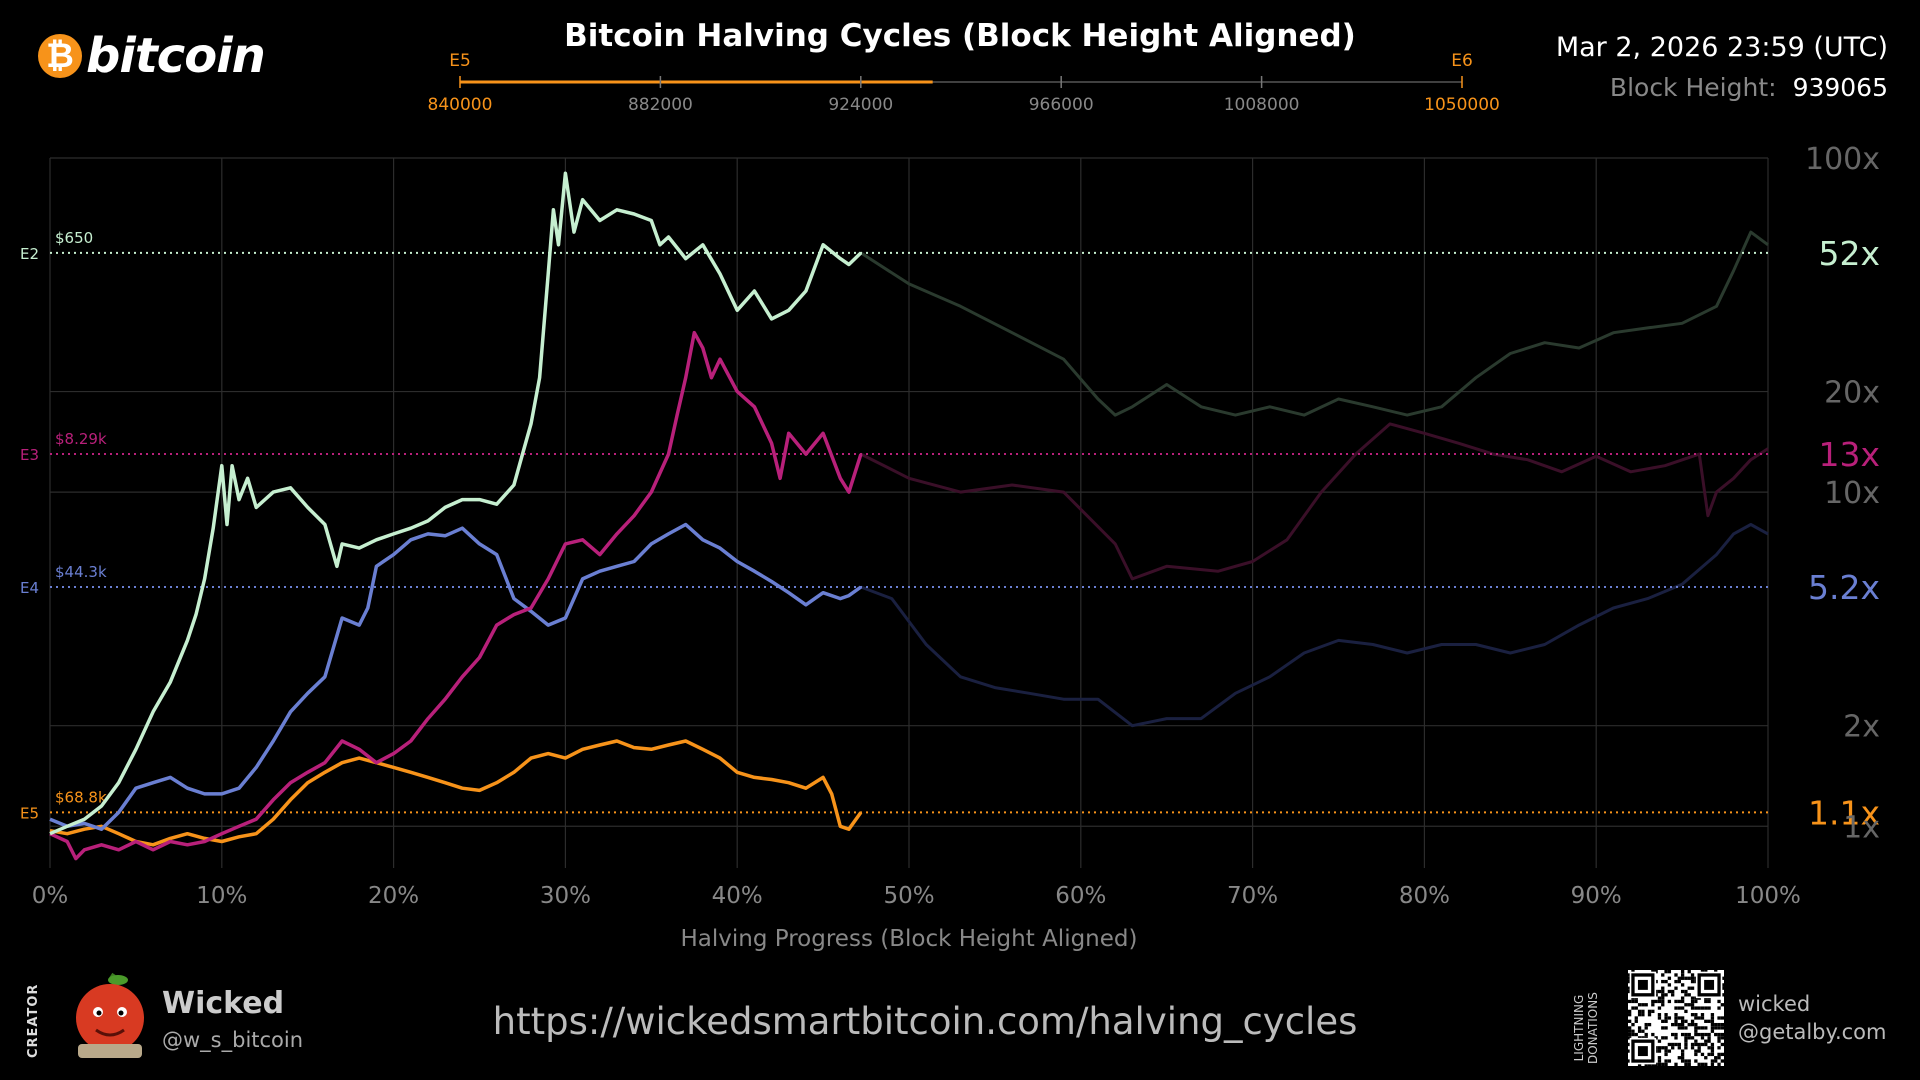 The width and height of the screenshot is (1920, 1080). Describe the element at coordinates (1462, 61) in the screenshot. I see `epoch-end-label: E6` at that location.